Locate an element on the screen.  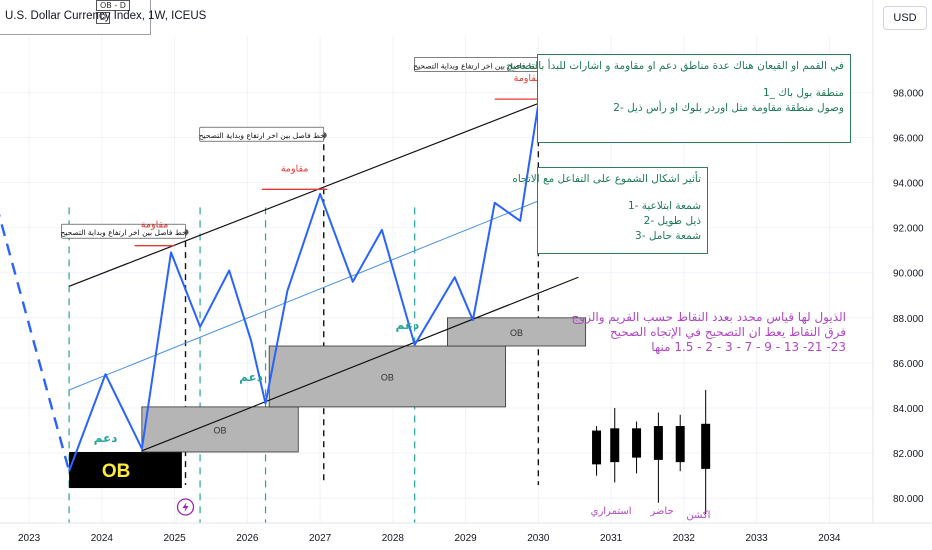
x-tick-label: 2024 is located at coordinates (102, 538).